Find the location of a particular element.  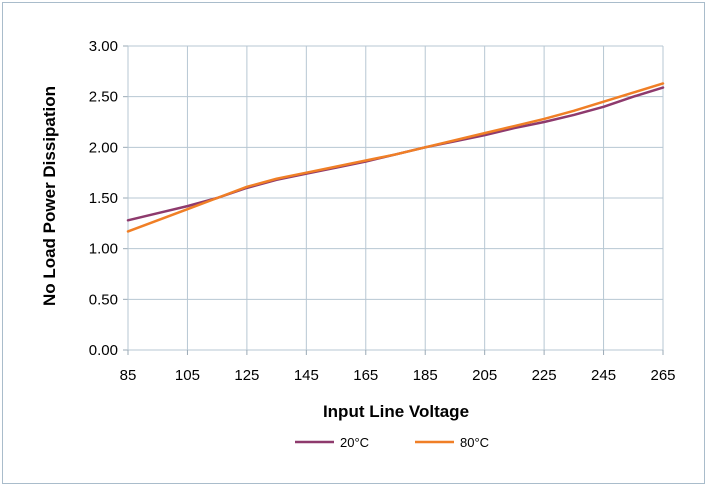

y-tick-label: 0.00 is located at coordinates (103, 350).